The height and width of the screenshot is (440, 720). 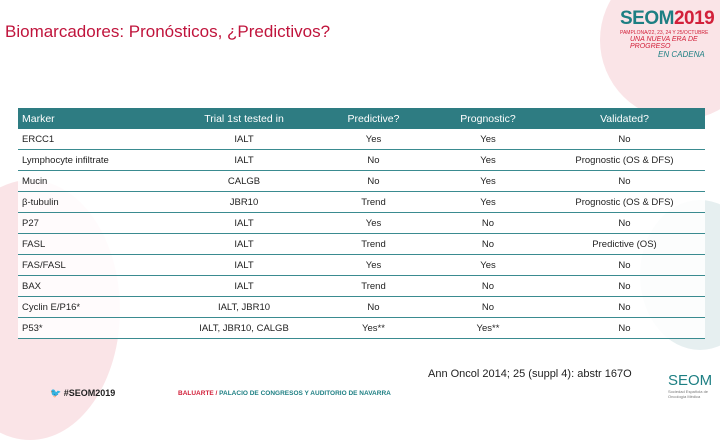 I want to click on table-row: Cyclin E/P16* IALT, JBR10 No No No, so click(x=361, y=307).